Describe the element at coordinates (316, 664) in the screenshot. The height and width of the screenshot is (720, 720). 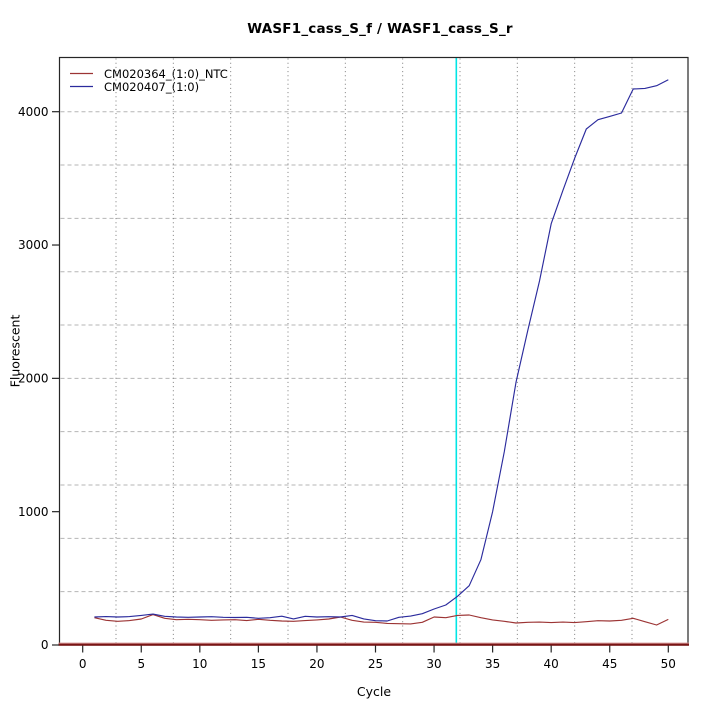
I see `x-axis-tick-label: 20` at that location.